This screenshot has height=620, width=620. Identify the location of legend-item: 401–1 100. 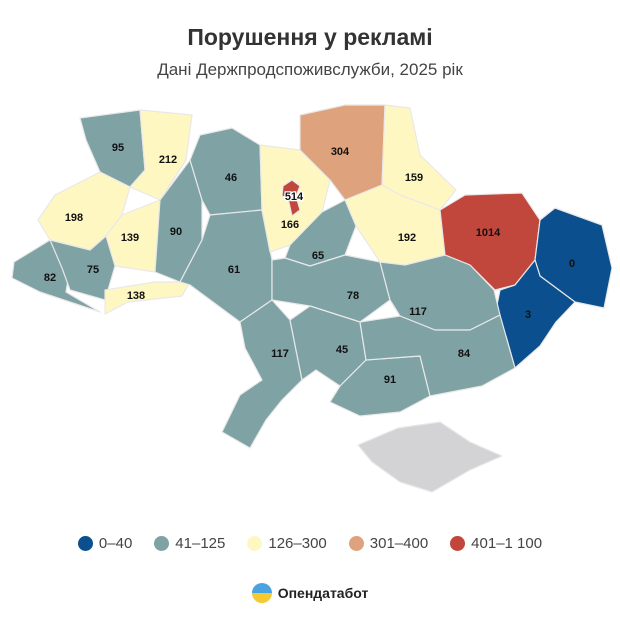
(496, 543).